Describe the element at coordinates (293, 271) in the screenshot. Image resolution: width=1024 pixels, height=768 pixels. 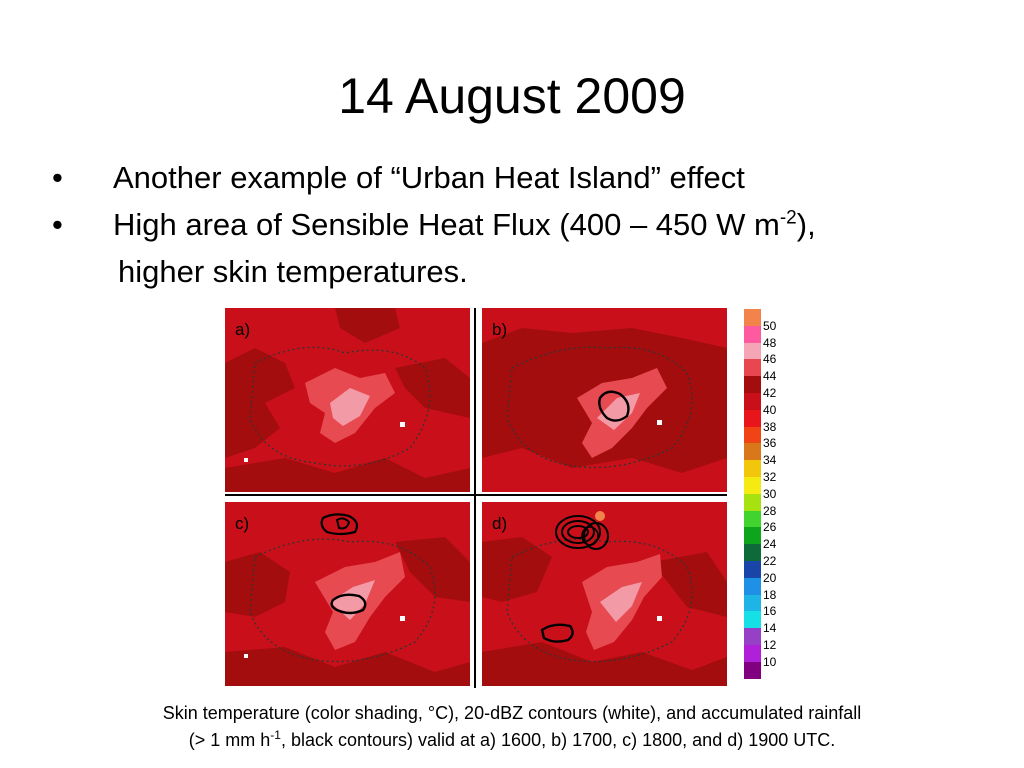
I see `bullet-continuation: higher skin temperatures.` at that location.